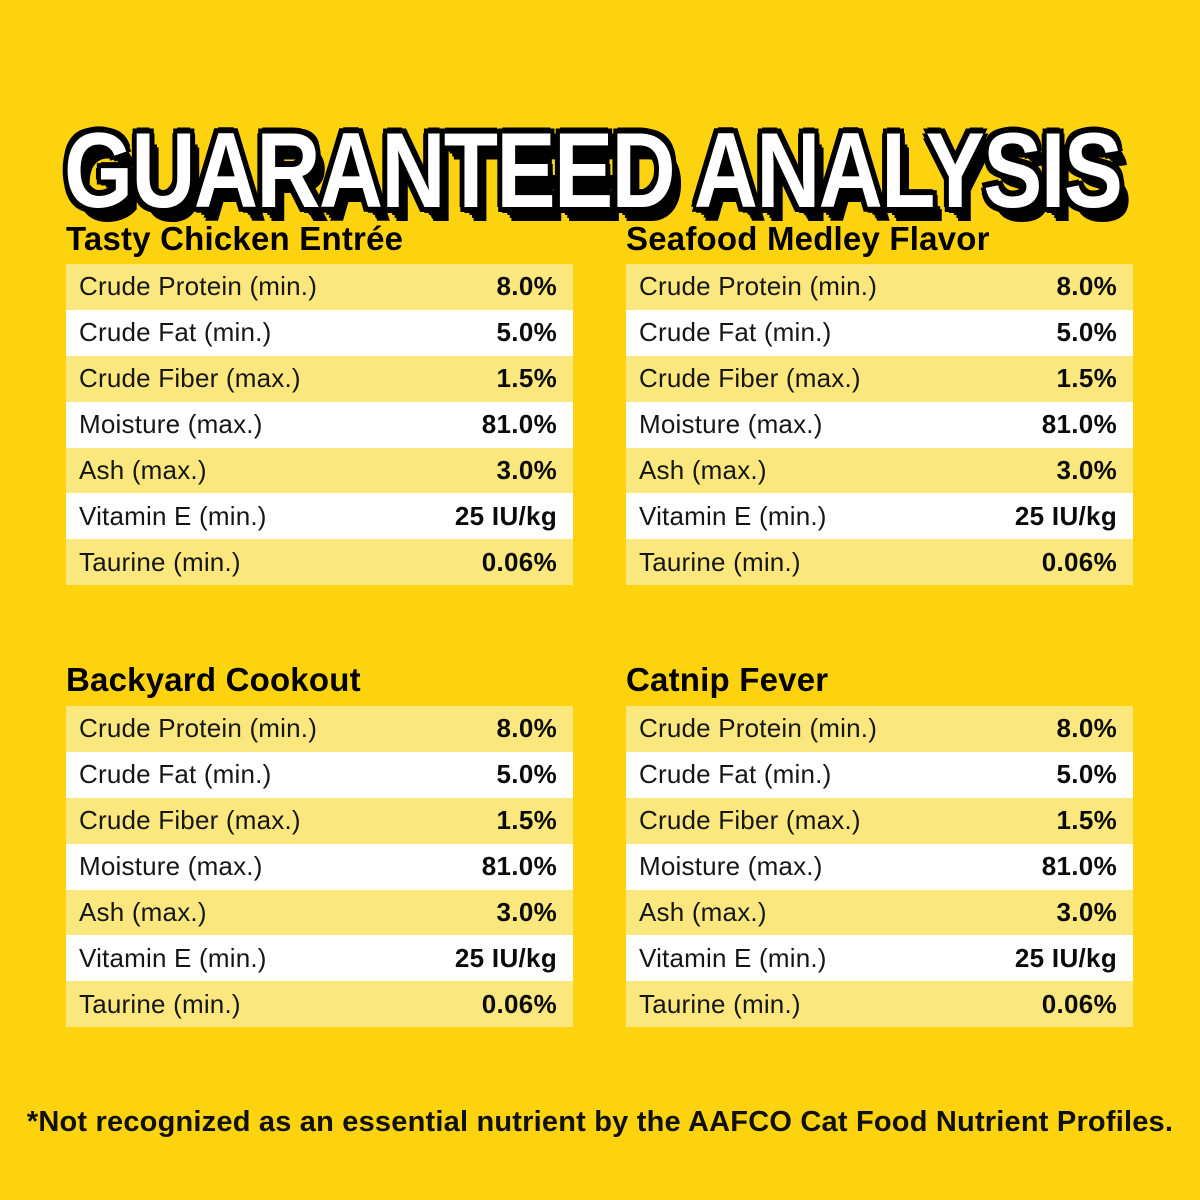 The image size is (1200, 1200). What do you see at coordinates (235, 238) in the screenshot?
I see `table-title-tasty-chicken-entree: Tasty Chicken Entrée` at bounding box center [235, 238].